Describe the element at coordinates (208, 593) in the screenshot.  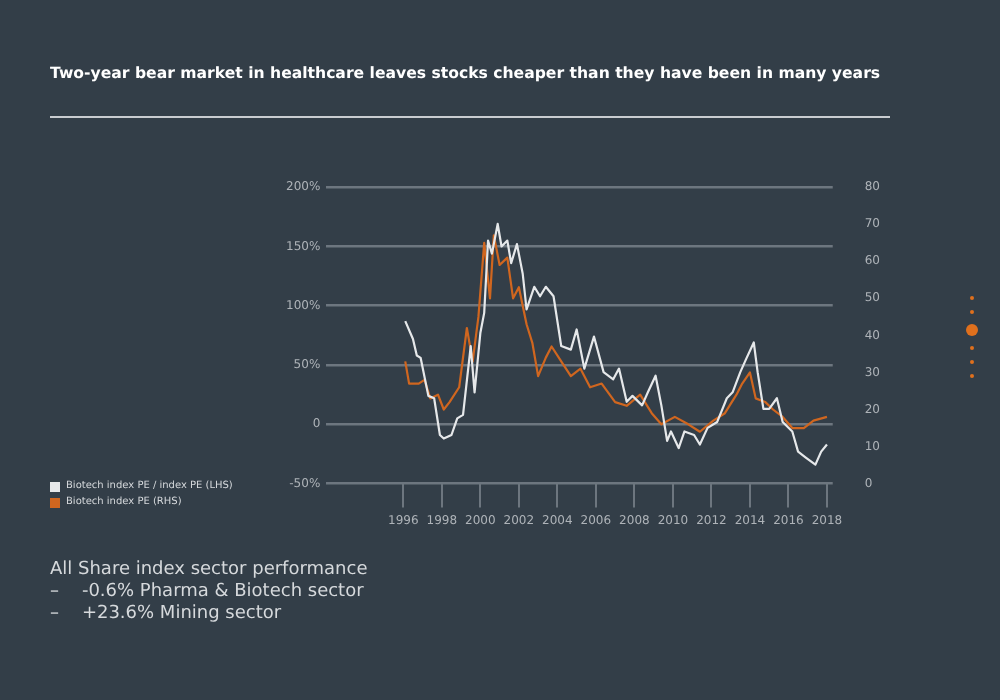
I see `text: – -0.6% Pharma & Biotech sector` at that location.